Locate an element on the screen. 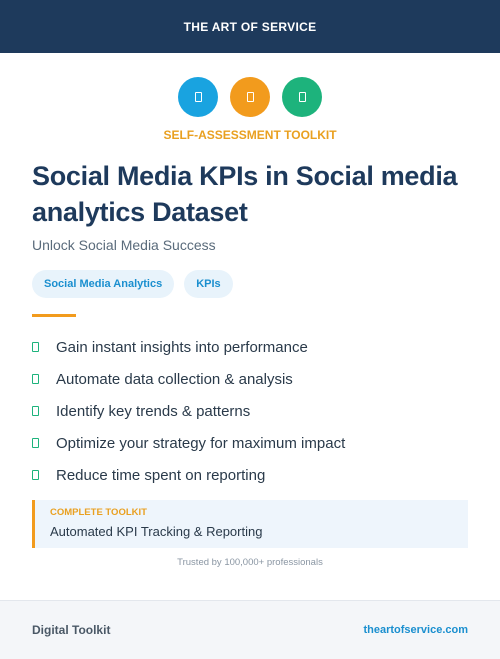 The height and width of the screenshot is (659, 500). accent-divider is located at coordinates (54, 315).